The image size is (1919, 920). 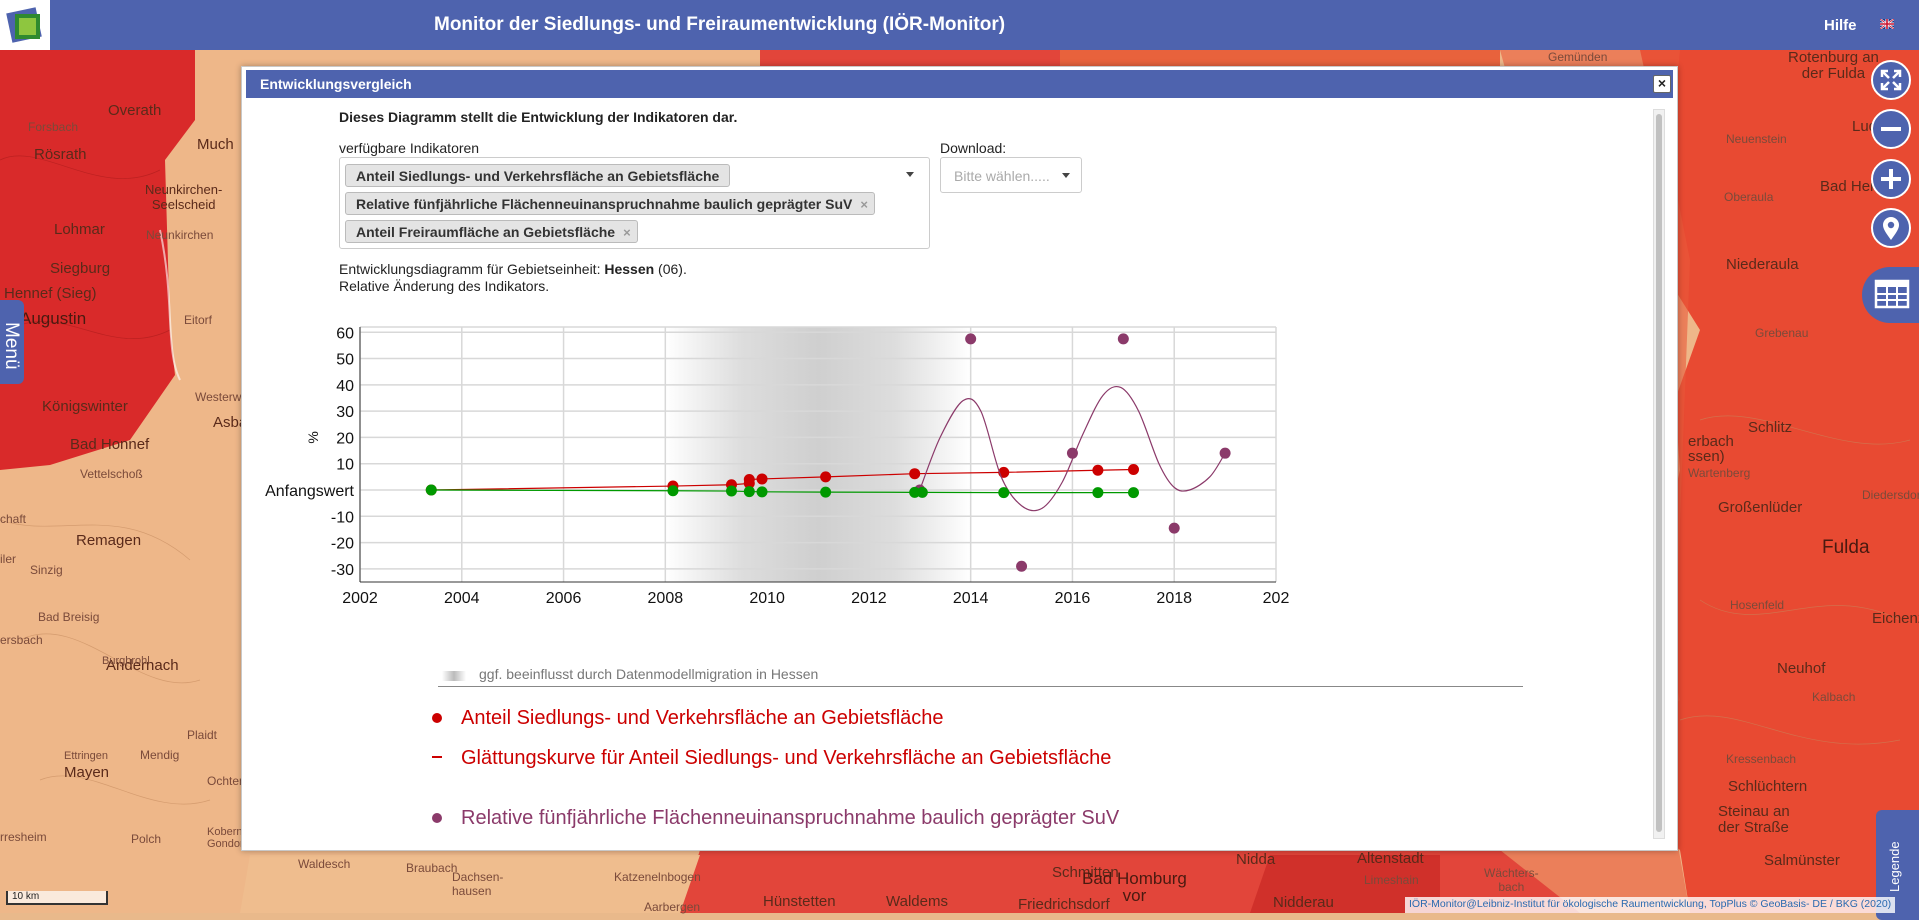 What do you see at coordinates (1891, 80) in the screenshot?
I see `fullscreen-button` at bounding box center [1891, 80].